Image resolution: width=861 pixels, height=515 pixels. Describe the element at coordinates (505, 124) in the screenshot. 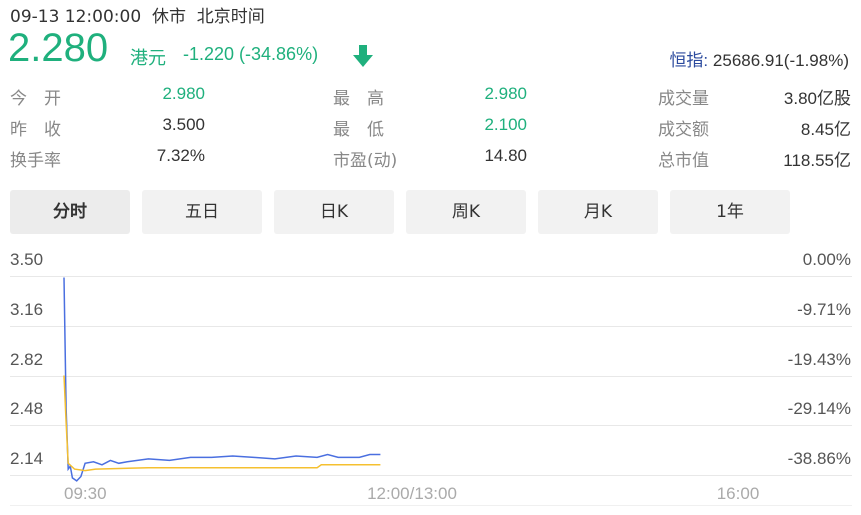

I see `stat-value: 2.100` at that location.